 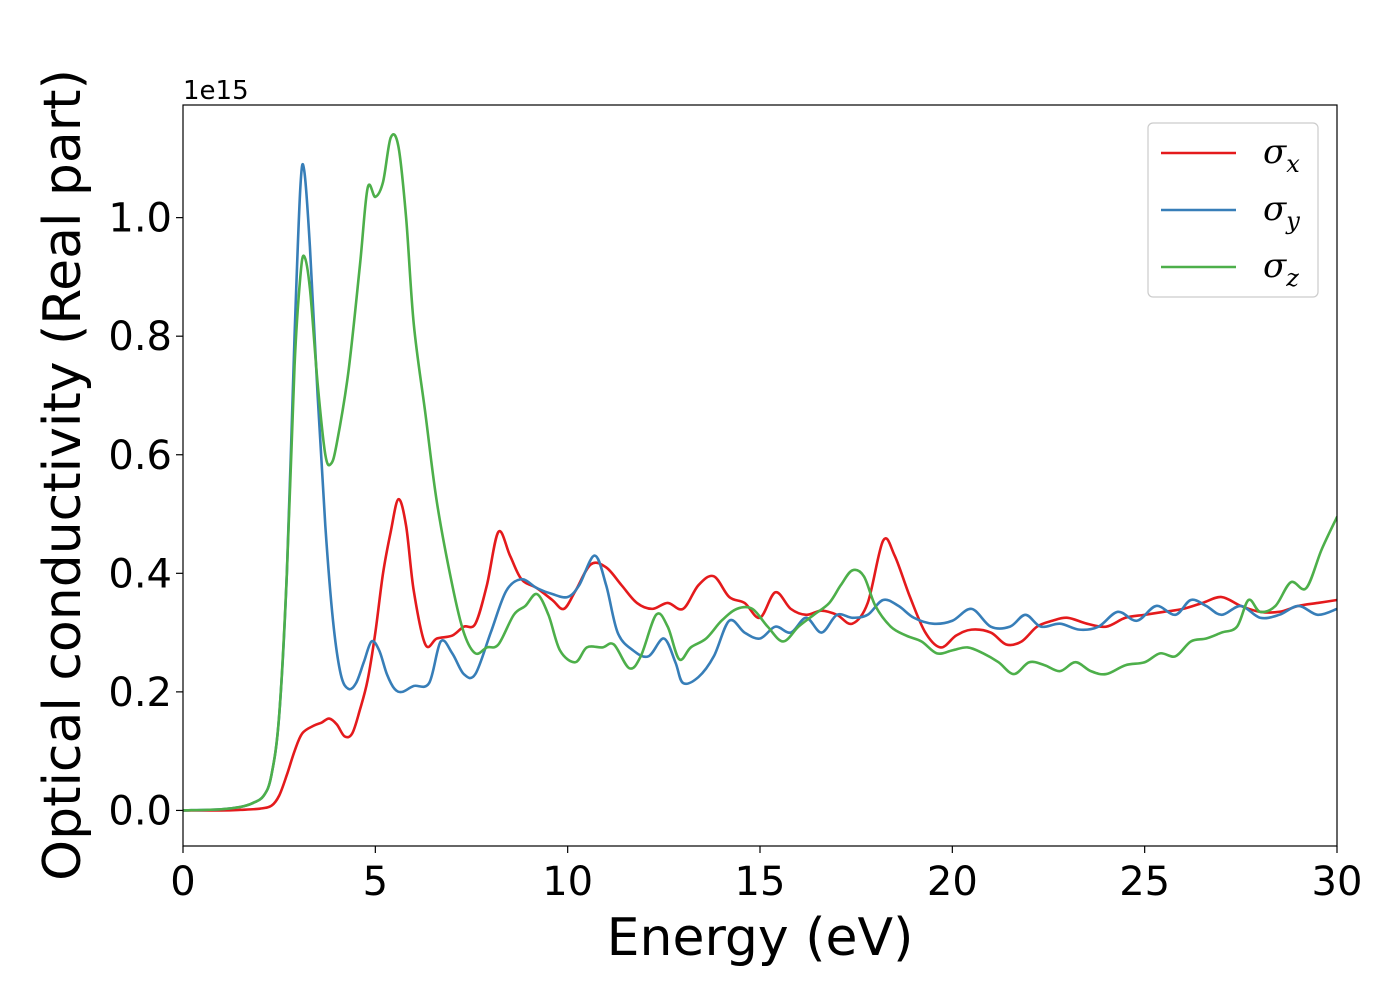 I want to click on legend-label-y: σy, so click(x=1281, y=212).